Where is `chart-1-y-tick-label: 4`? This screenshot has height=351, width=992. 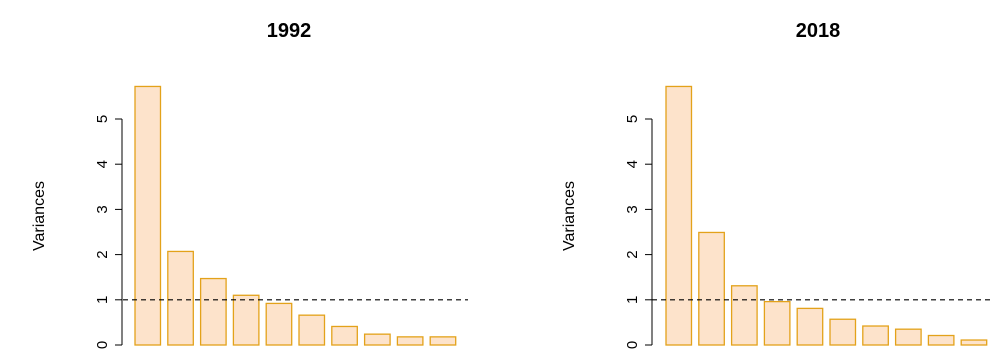
chart-1-y-tick-label: 4 is located at coordinates (102, 164).